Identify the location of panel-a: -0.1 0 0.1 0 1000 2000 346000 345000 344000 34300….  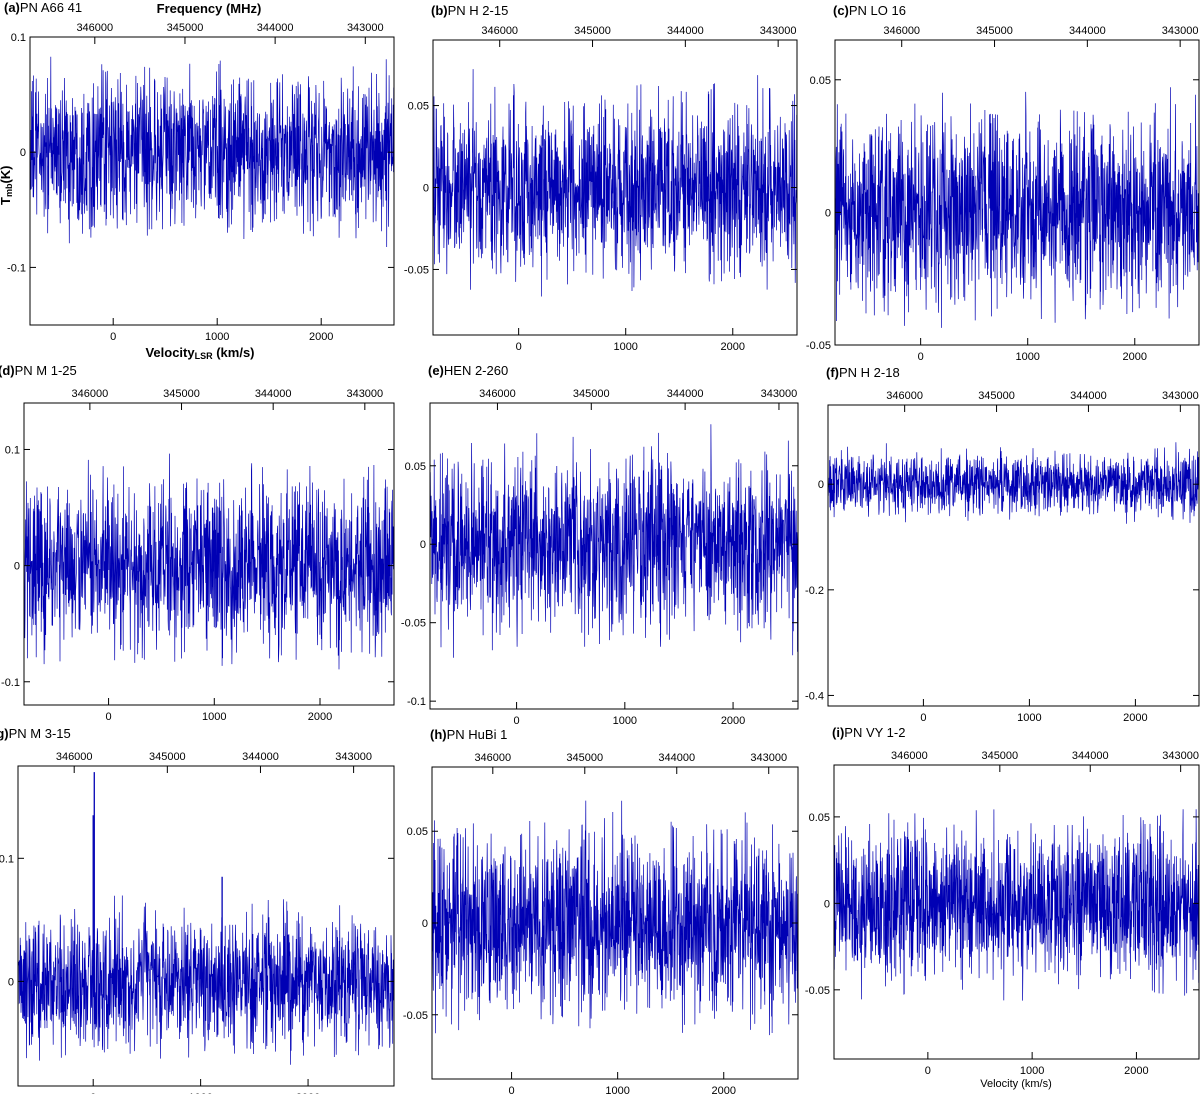
(199, 171).